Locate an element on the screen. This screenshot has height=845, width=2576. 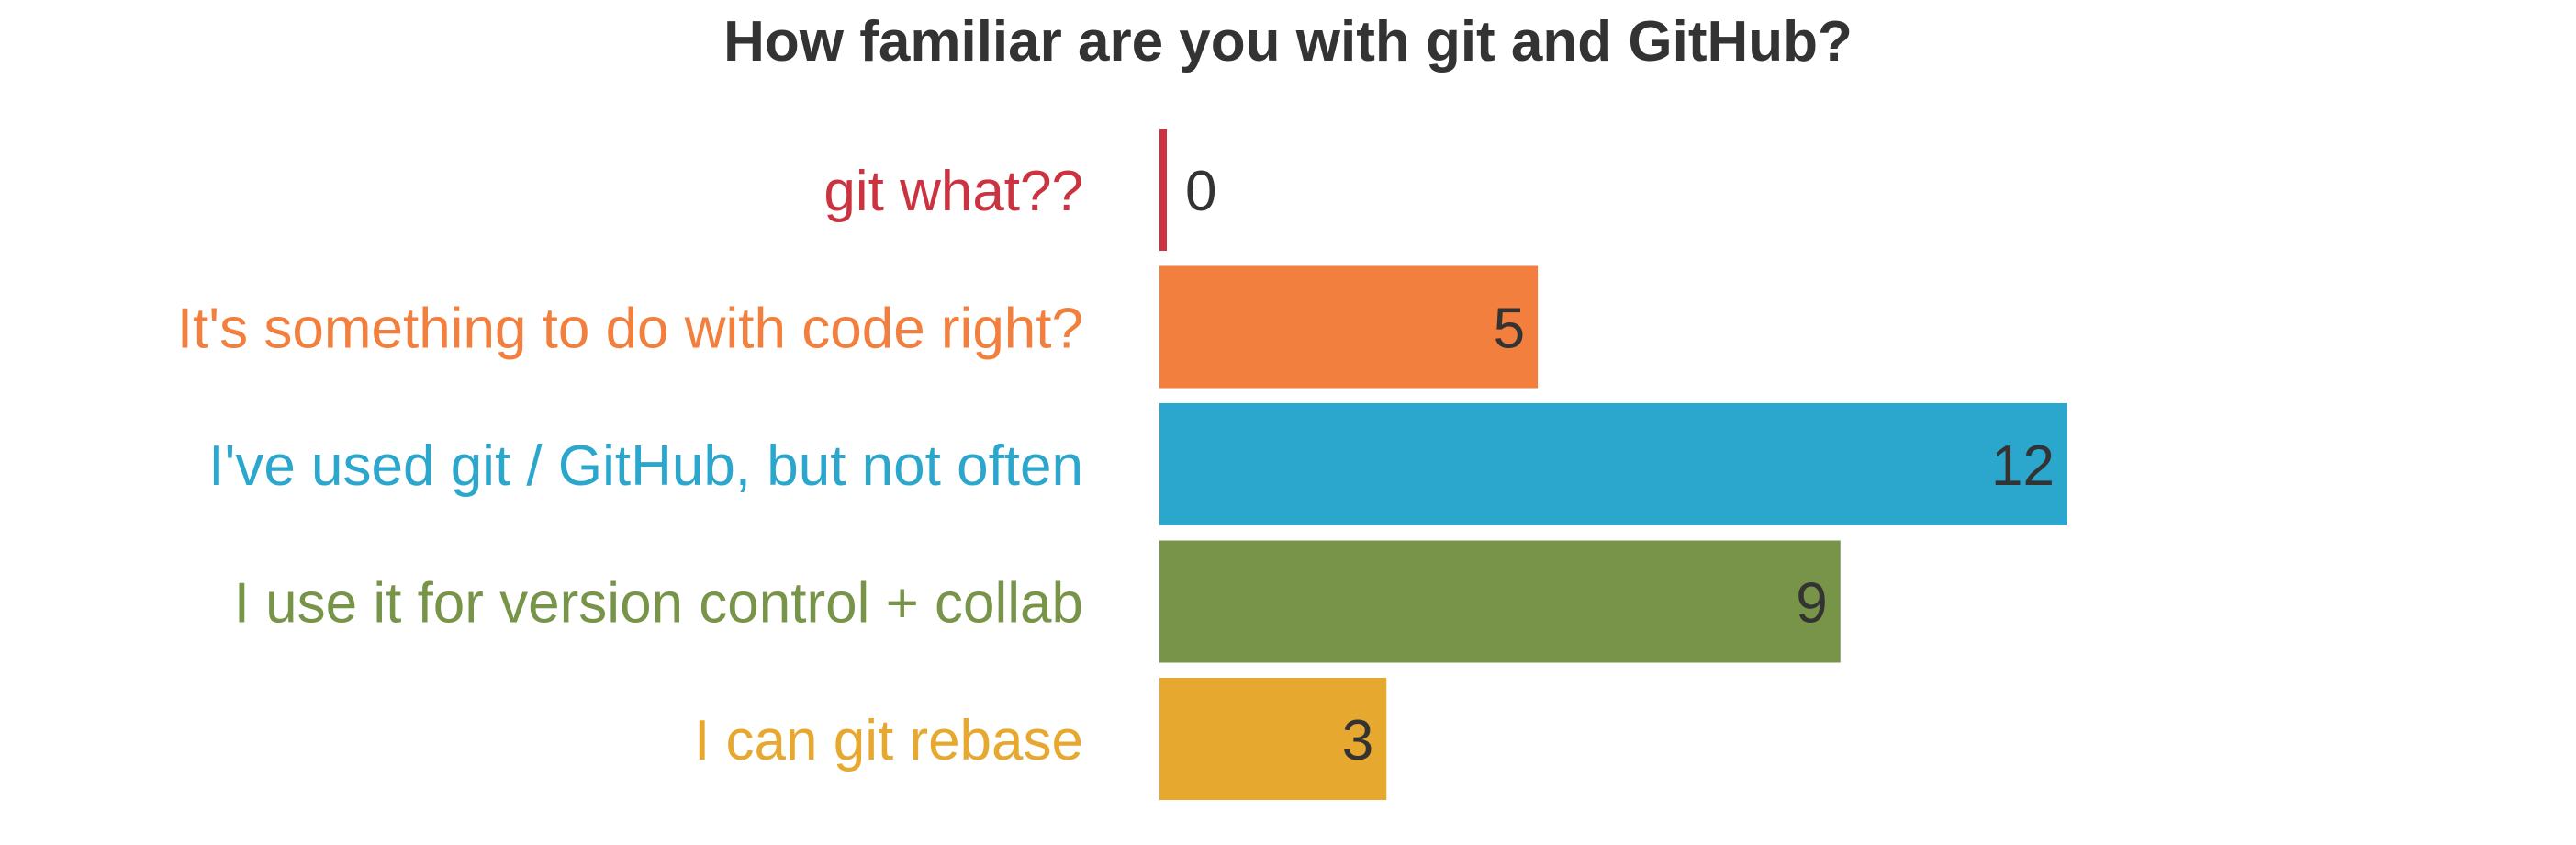
category-label-3: I've used git / GitHub, but not often is located at coordinates (645, 466).